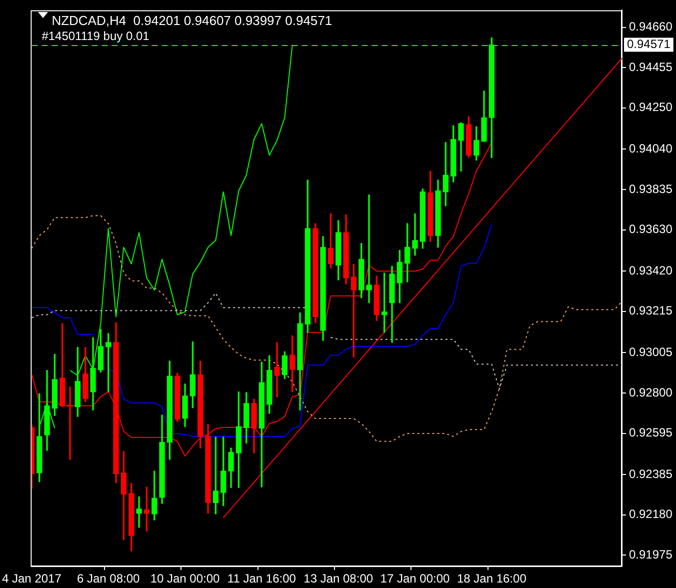 This screenshot has width=676, height=588. Describe the element at coordinates (651, 311) in the screenshot. I see `y-tick-label: 0.93215` at that location.